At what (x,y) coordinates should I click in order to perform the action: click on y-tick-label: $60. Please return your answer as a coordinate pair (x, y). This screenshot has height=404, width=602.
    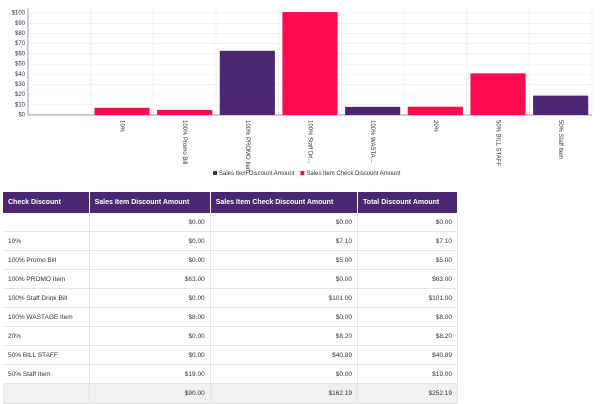
    Looking at the image, I should click on (20, 54).